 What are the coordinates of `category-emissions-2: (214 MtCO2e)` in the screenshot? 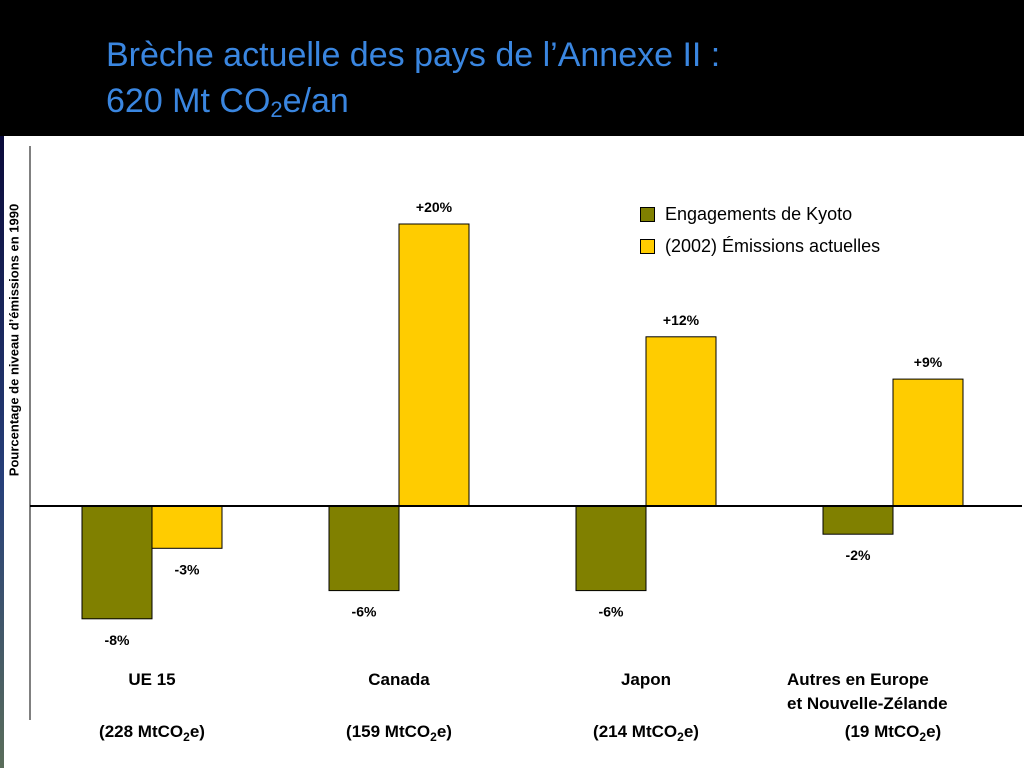 It's located at (646, 733).